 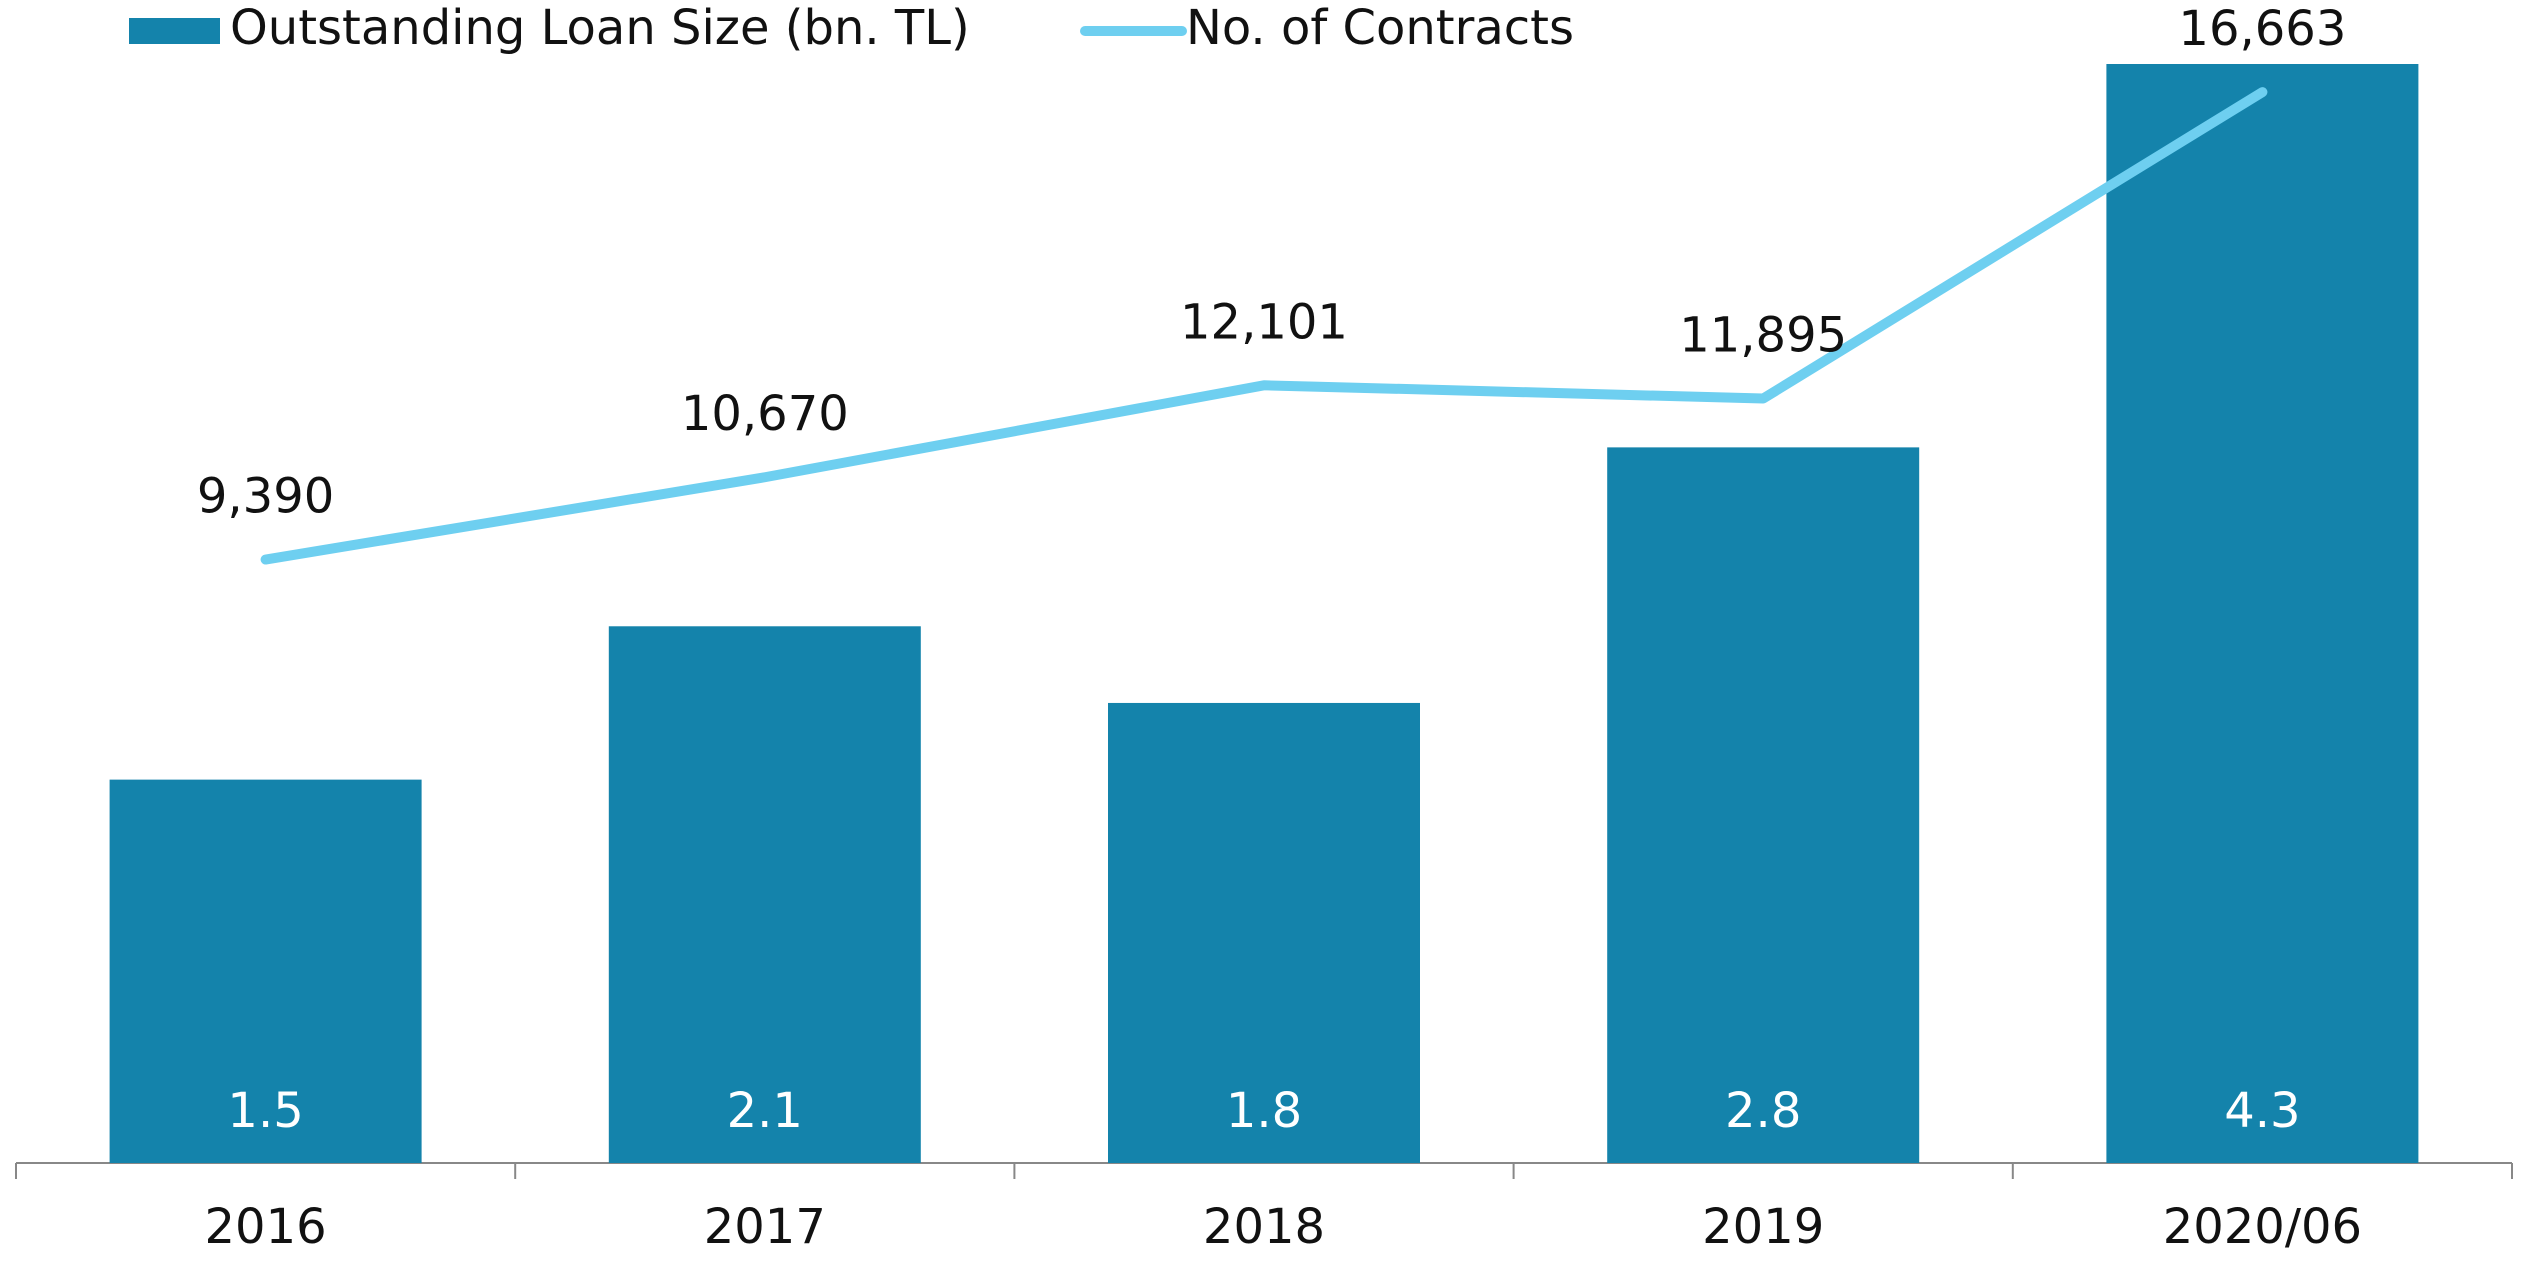 I want to click on bar-value-label: 2.1, so click(x=765, y=1111).